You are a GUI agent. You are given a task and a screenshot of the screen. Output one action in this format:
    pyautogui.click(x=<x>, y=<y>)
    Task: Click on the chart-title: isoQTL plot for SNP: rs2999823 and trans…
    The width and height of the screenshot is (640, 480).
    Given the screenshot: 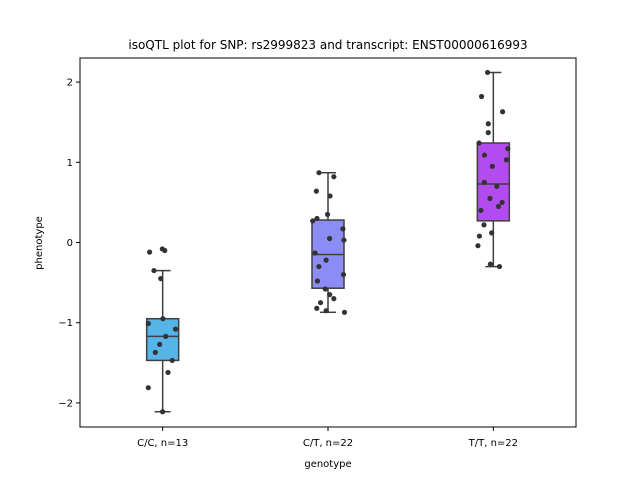 What is the action you would take?
    pyautogui.click(x=327, y=45)
    